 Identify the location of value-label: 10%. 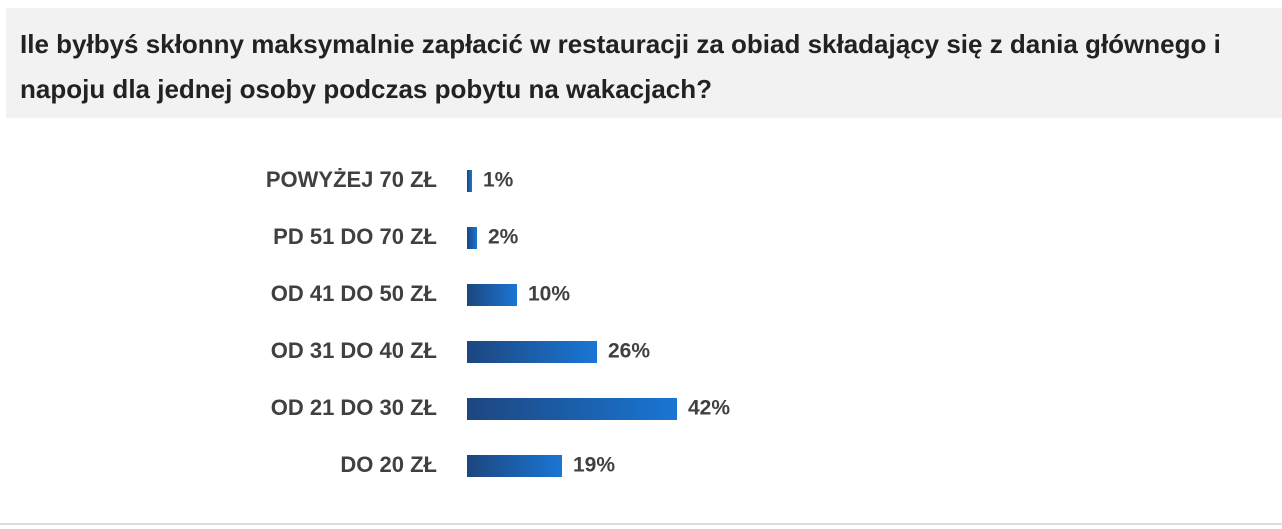
(549, 294).